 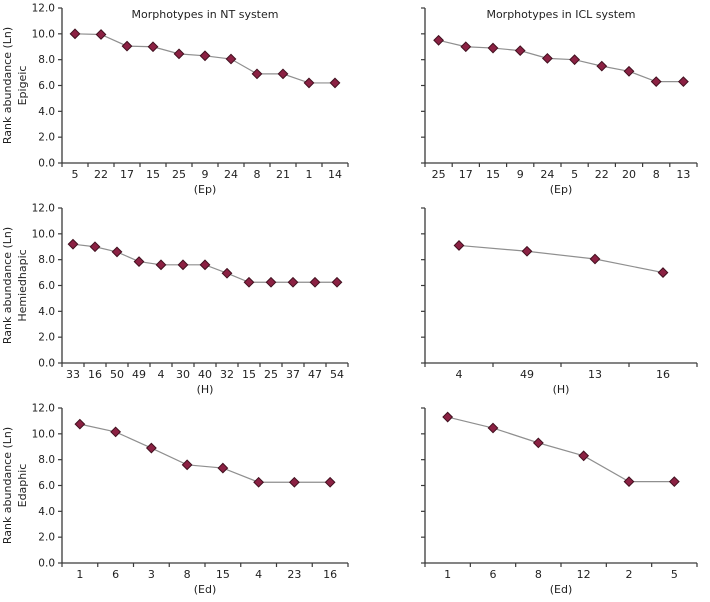 I want to click on y-axis-group-label: Edaphic, so click(x=22, y=486).